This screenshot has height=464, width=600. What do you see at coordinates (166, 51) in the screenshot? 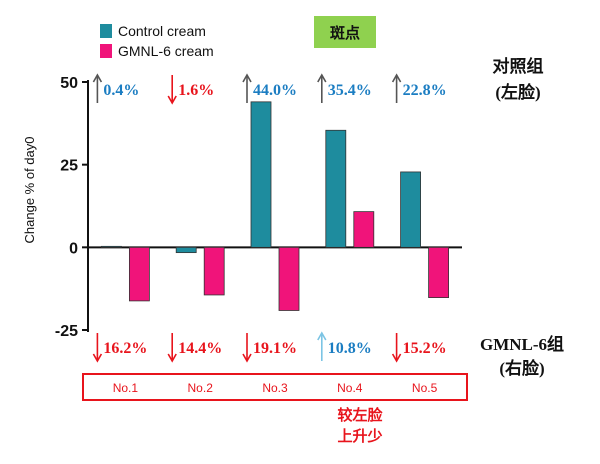
I see `legend-label-gmnl: GMNL-6 cream` at bounding box center [166, 51].